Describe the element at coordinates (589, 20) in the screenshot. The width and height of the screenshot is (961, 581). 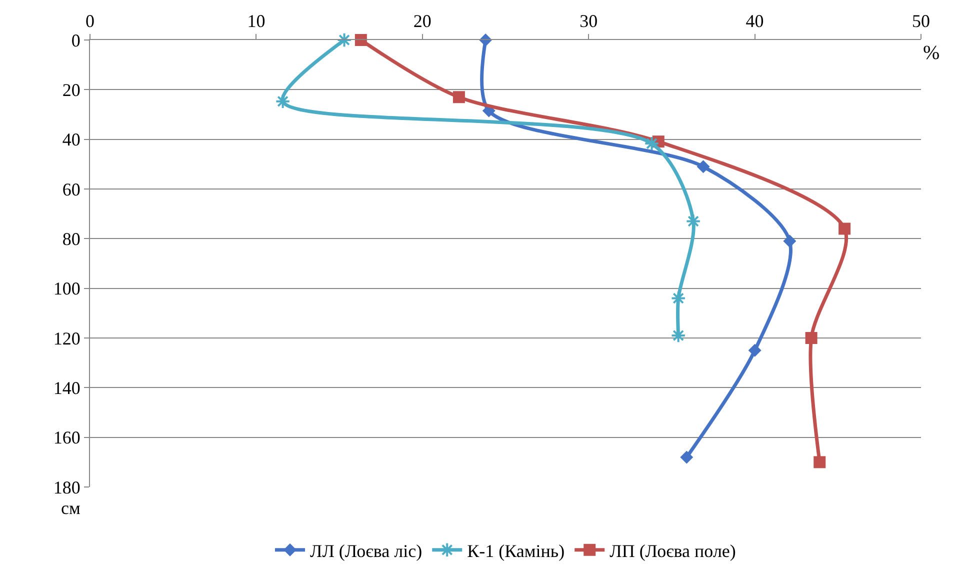
I see `x-tick-label: 30` at that location.